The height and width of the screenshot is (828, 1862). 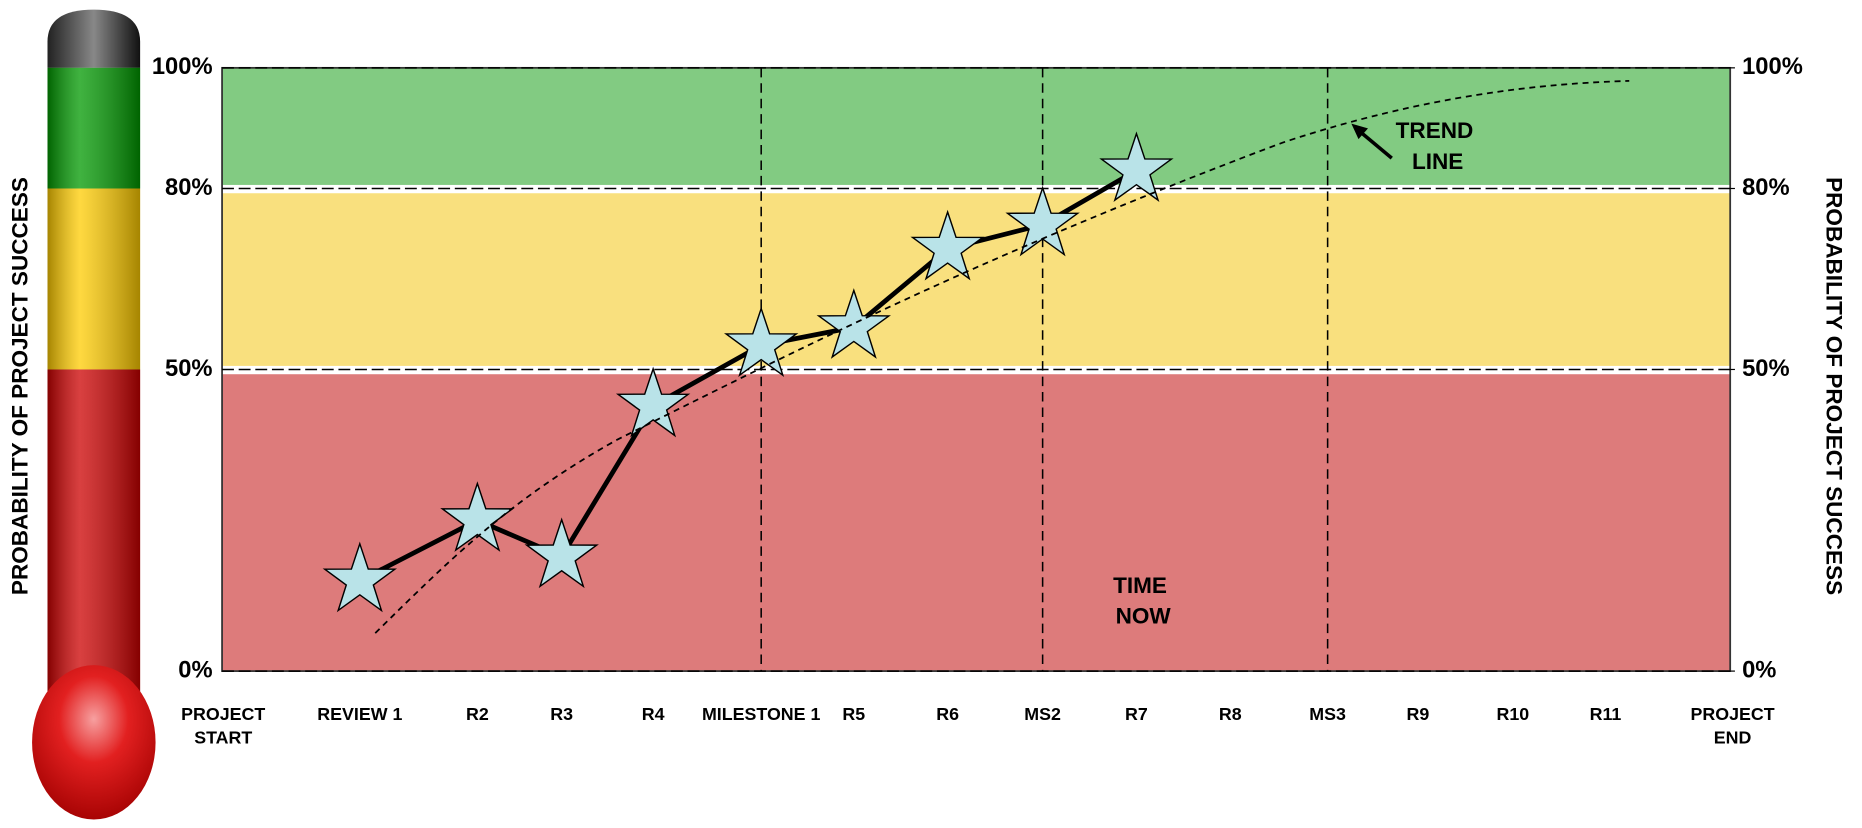 I want to click on x-tick-label: R3, so click(x=562, y=714).